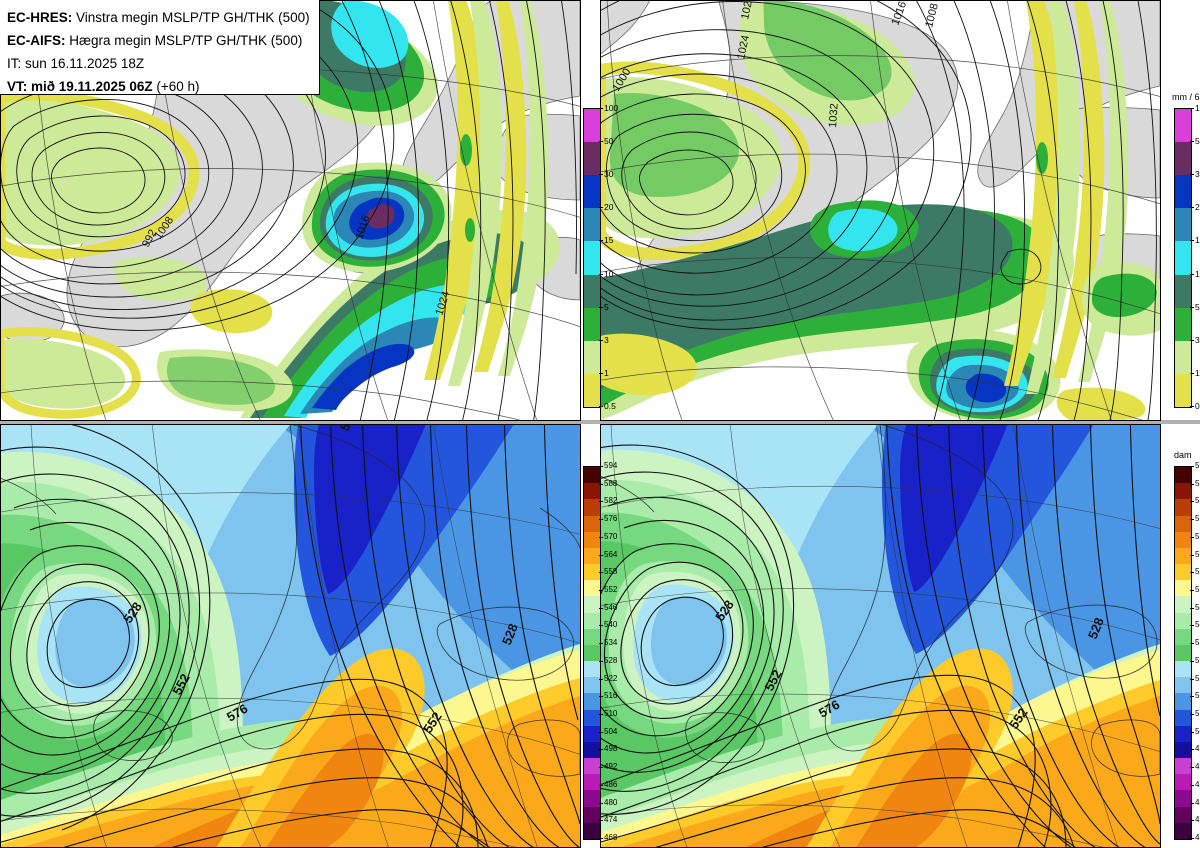  Describe the element at coordinates (1197, 837) in the screenshot. I see `colorbar-tick-label: 468` at that location.